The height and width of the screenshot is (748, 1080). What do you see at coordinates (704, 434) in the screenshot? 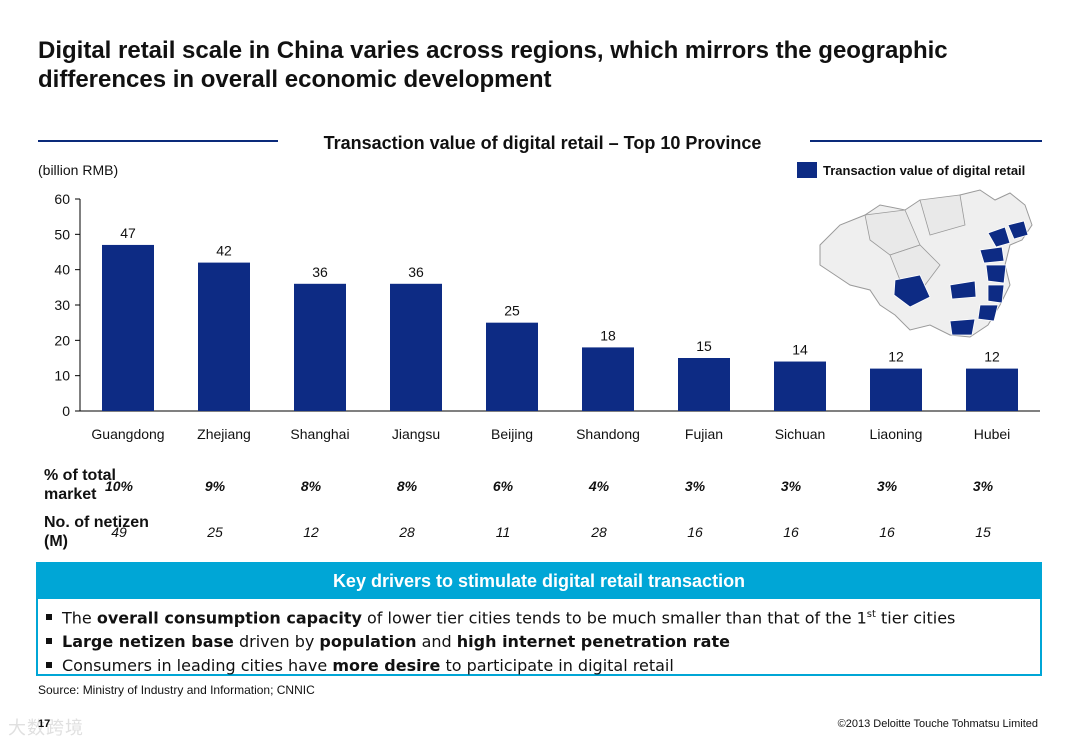
I see `x-tick-label: Fujian` at bounding box center [704, 434].